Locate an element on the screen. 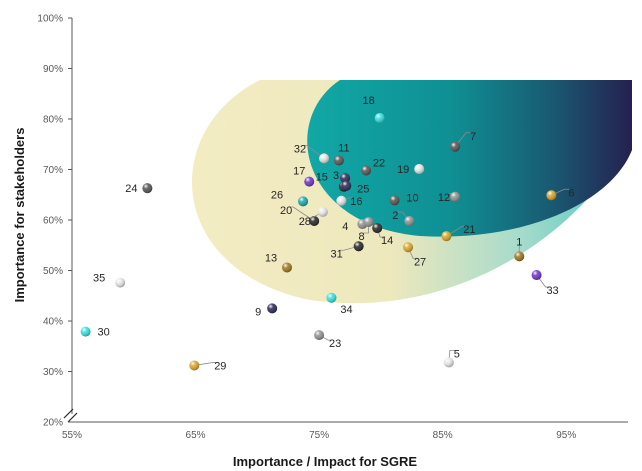 The image size is (642, 471). point-label: 2 is located at coordinates (395, 216).